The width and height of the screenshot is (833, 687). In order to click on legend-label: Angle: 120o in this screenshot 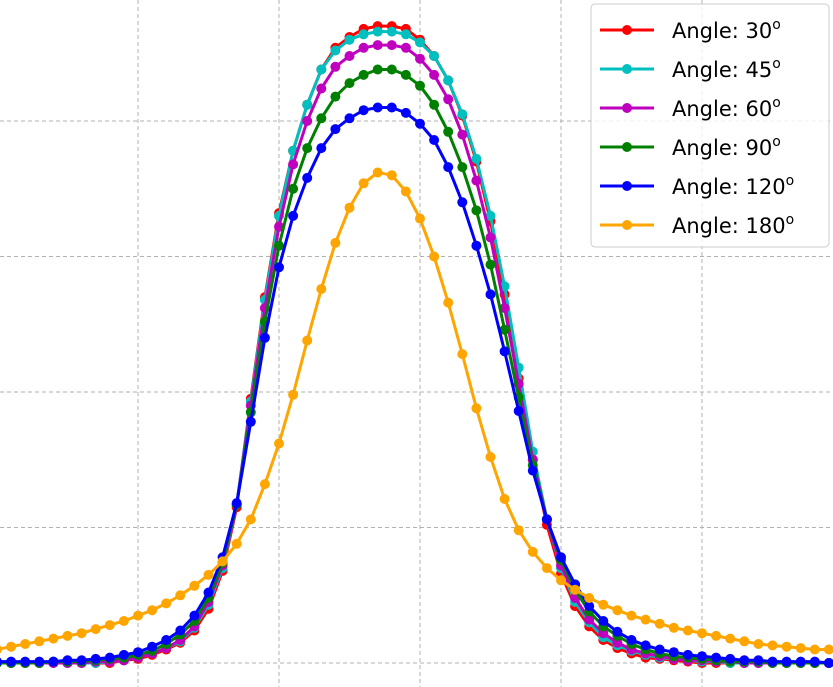, I will do `click(733, 186)`.